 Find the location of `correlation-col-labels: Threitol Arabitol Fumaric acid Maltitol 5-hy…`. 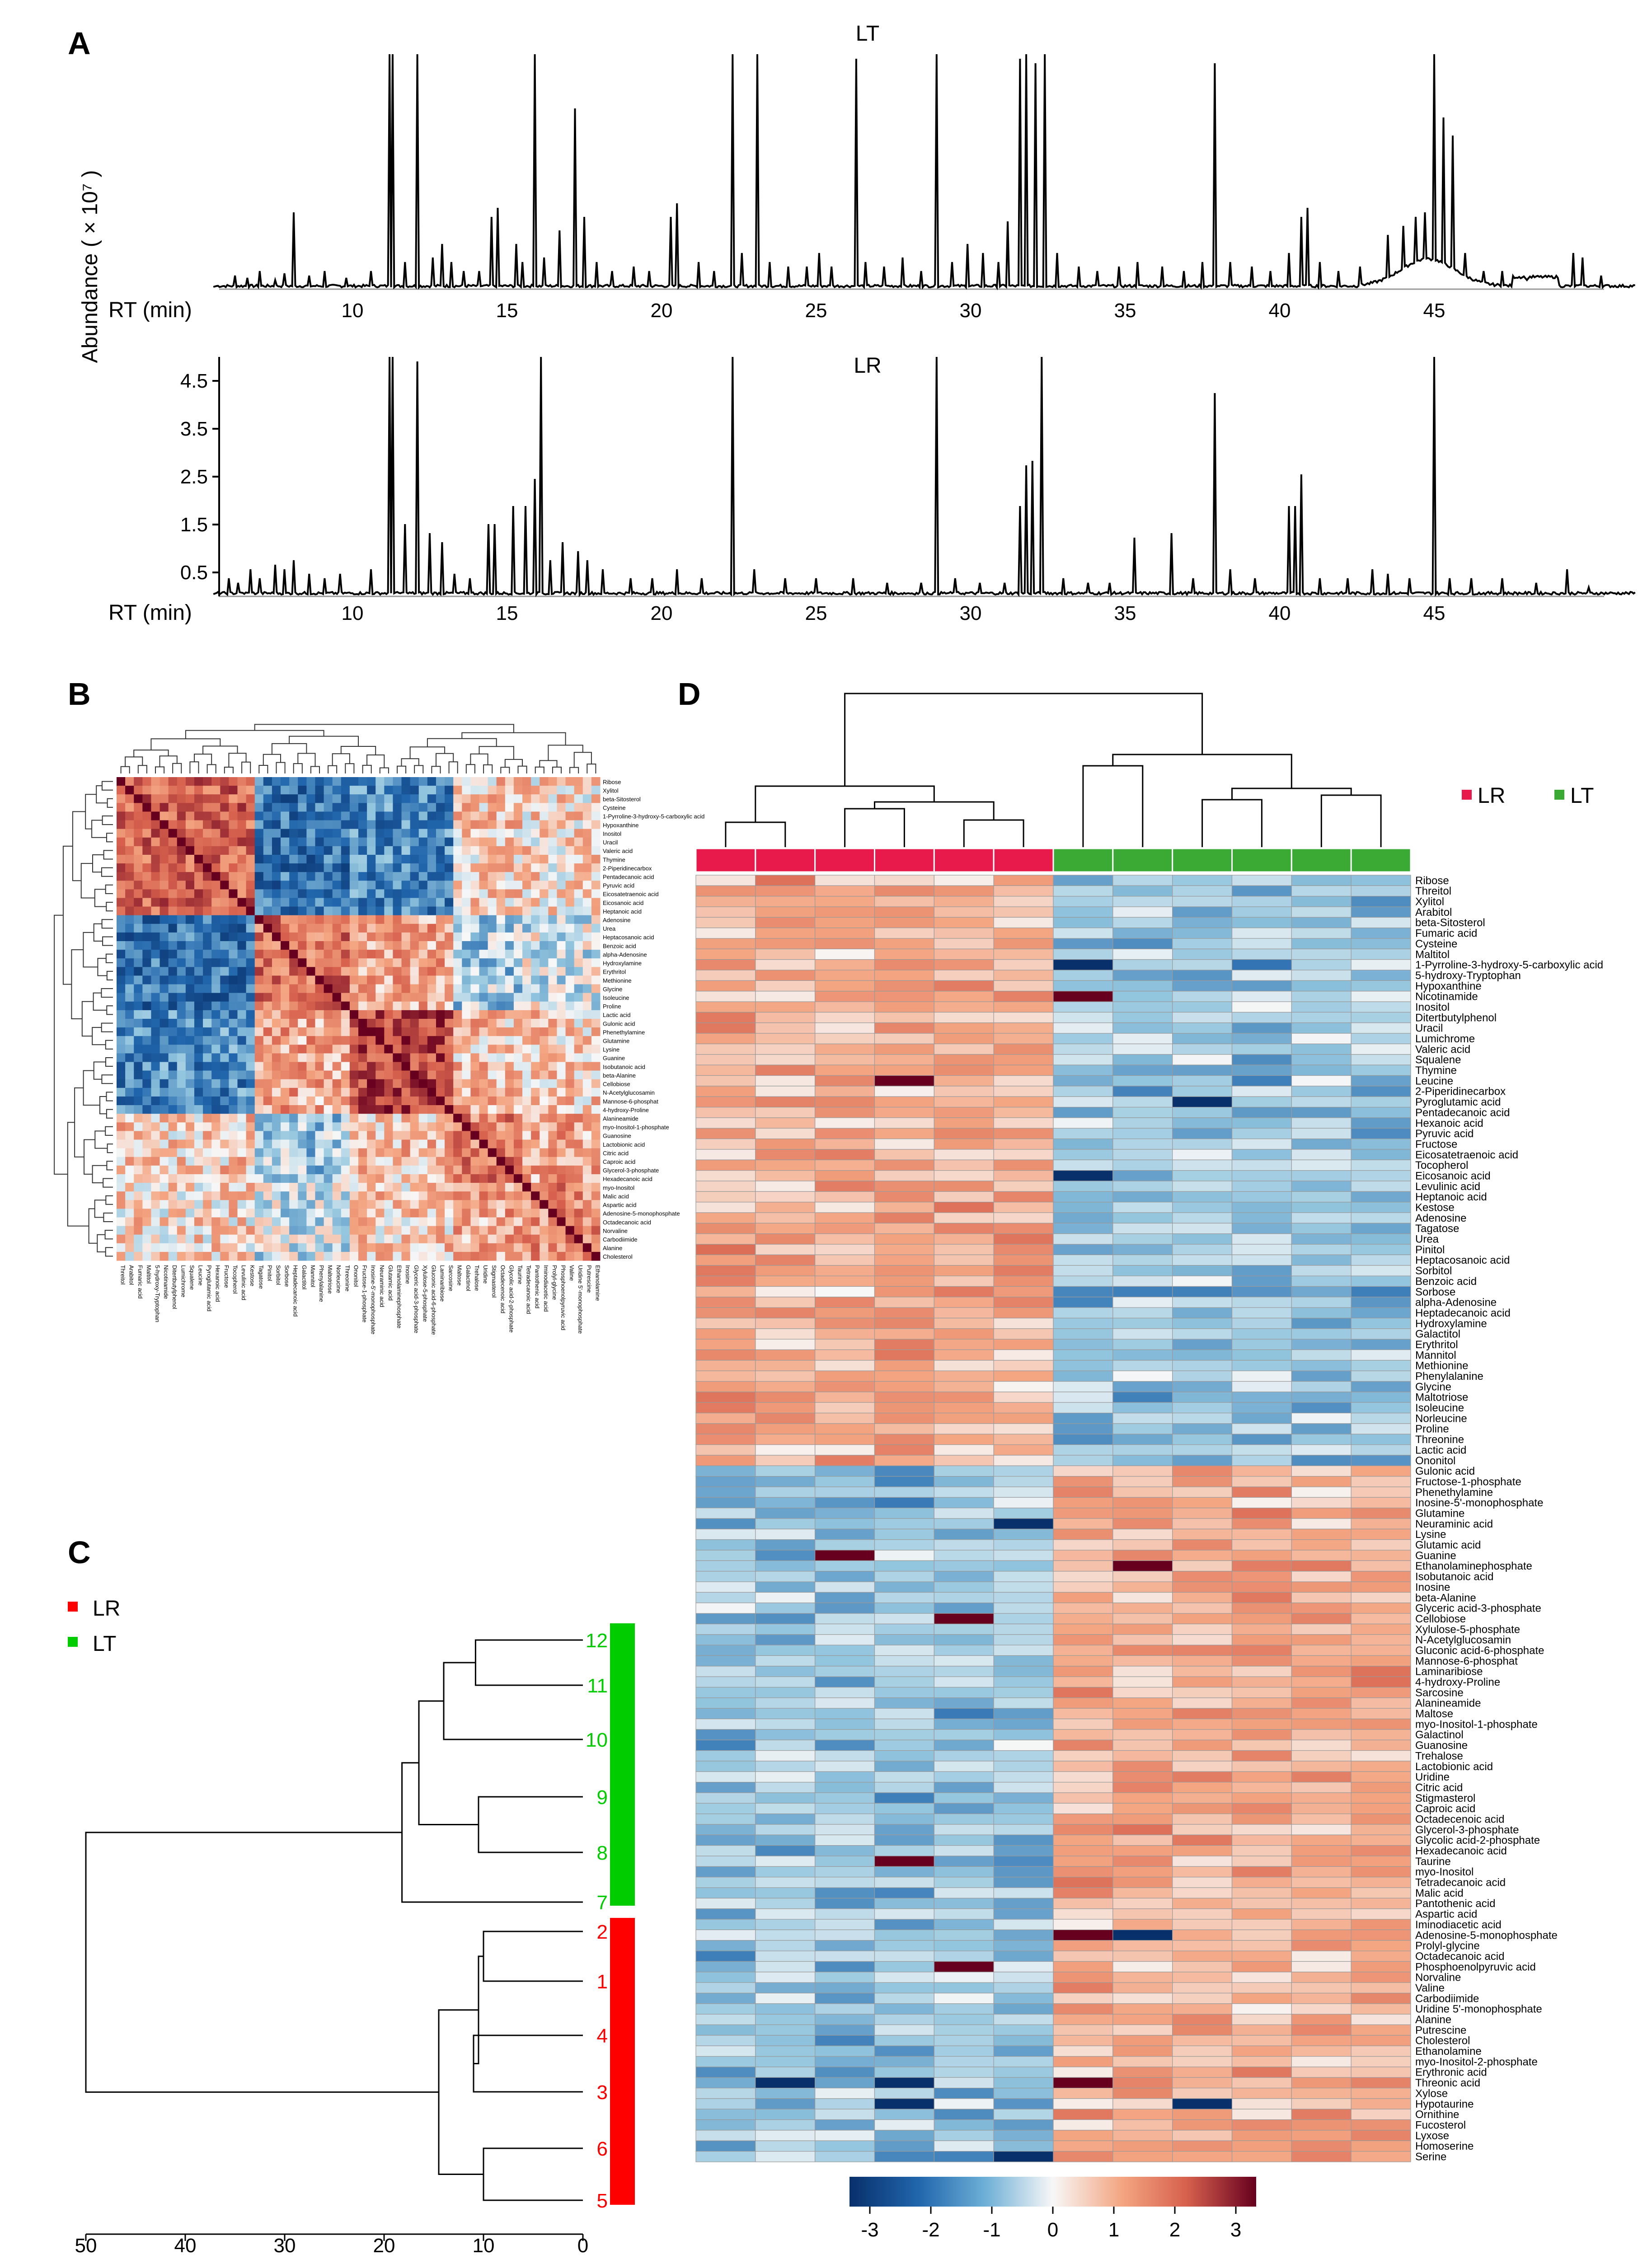

correlation-col-labels: Threitol Arabitol Fumaric acid Maltitol 5-hy… is located at coordinates (360, 1300).